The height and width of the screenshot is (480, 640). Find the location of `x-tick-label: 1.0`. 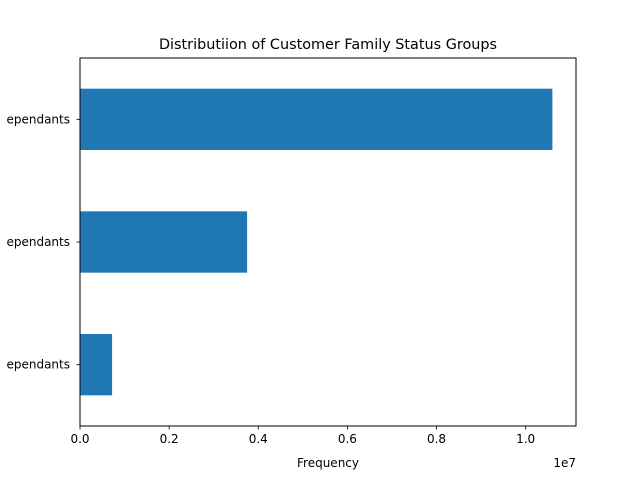

x-tick-label: 1.0 is located at coordinates (525, 439).